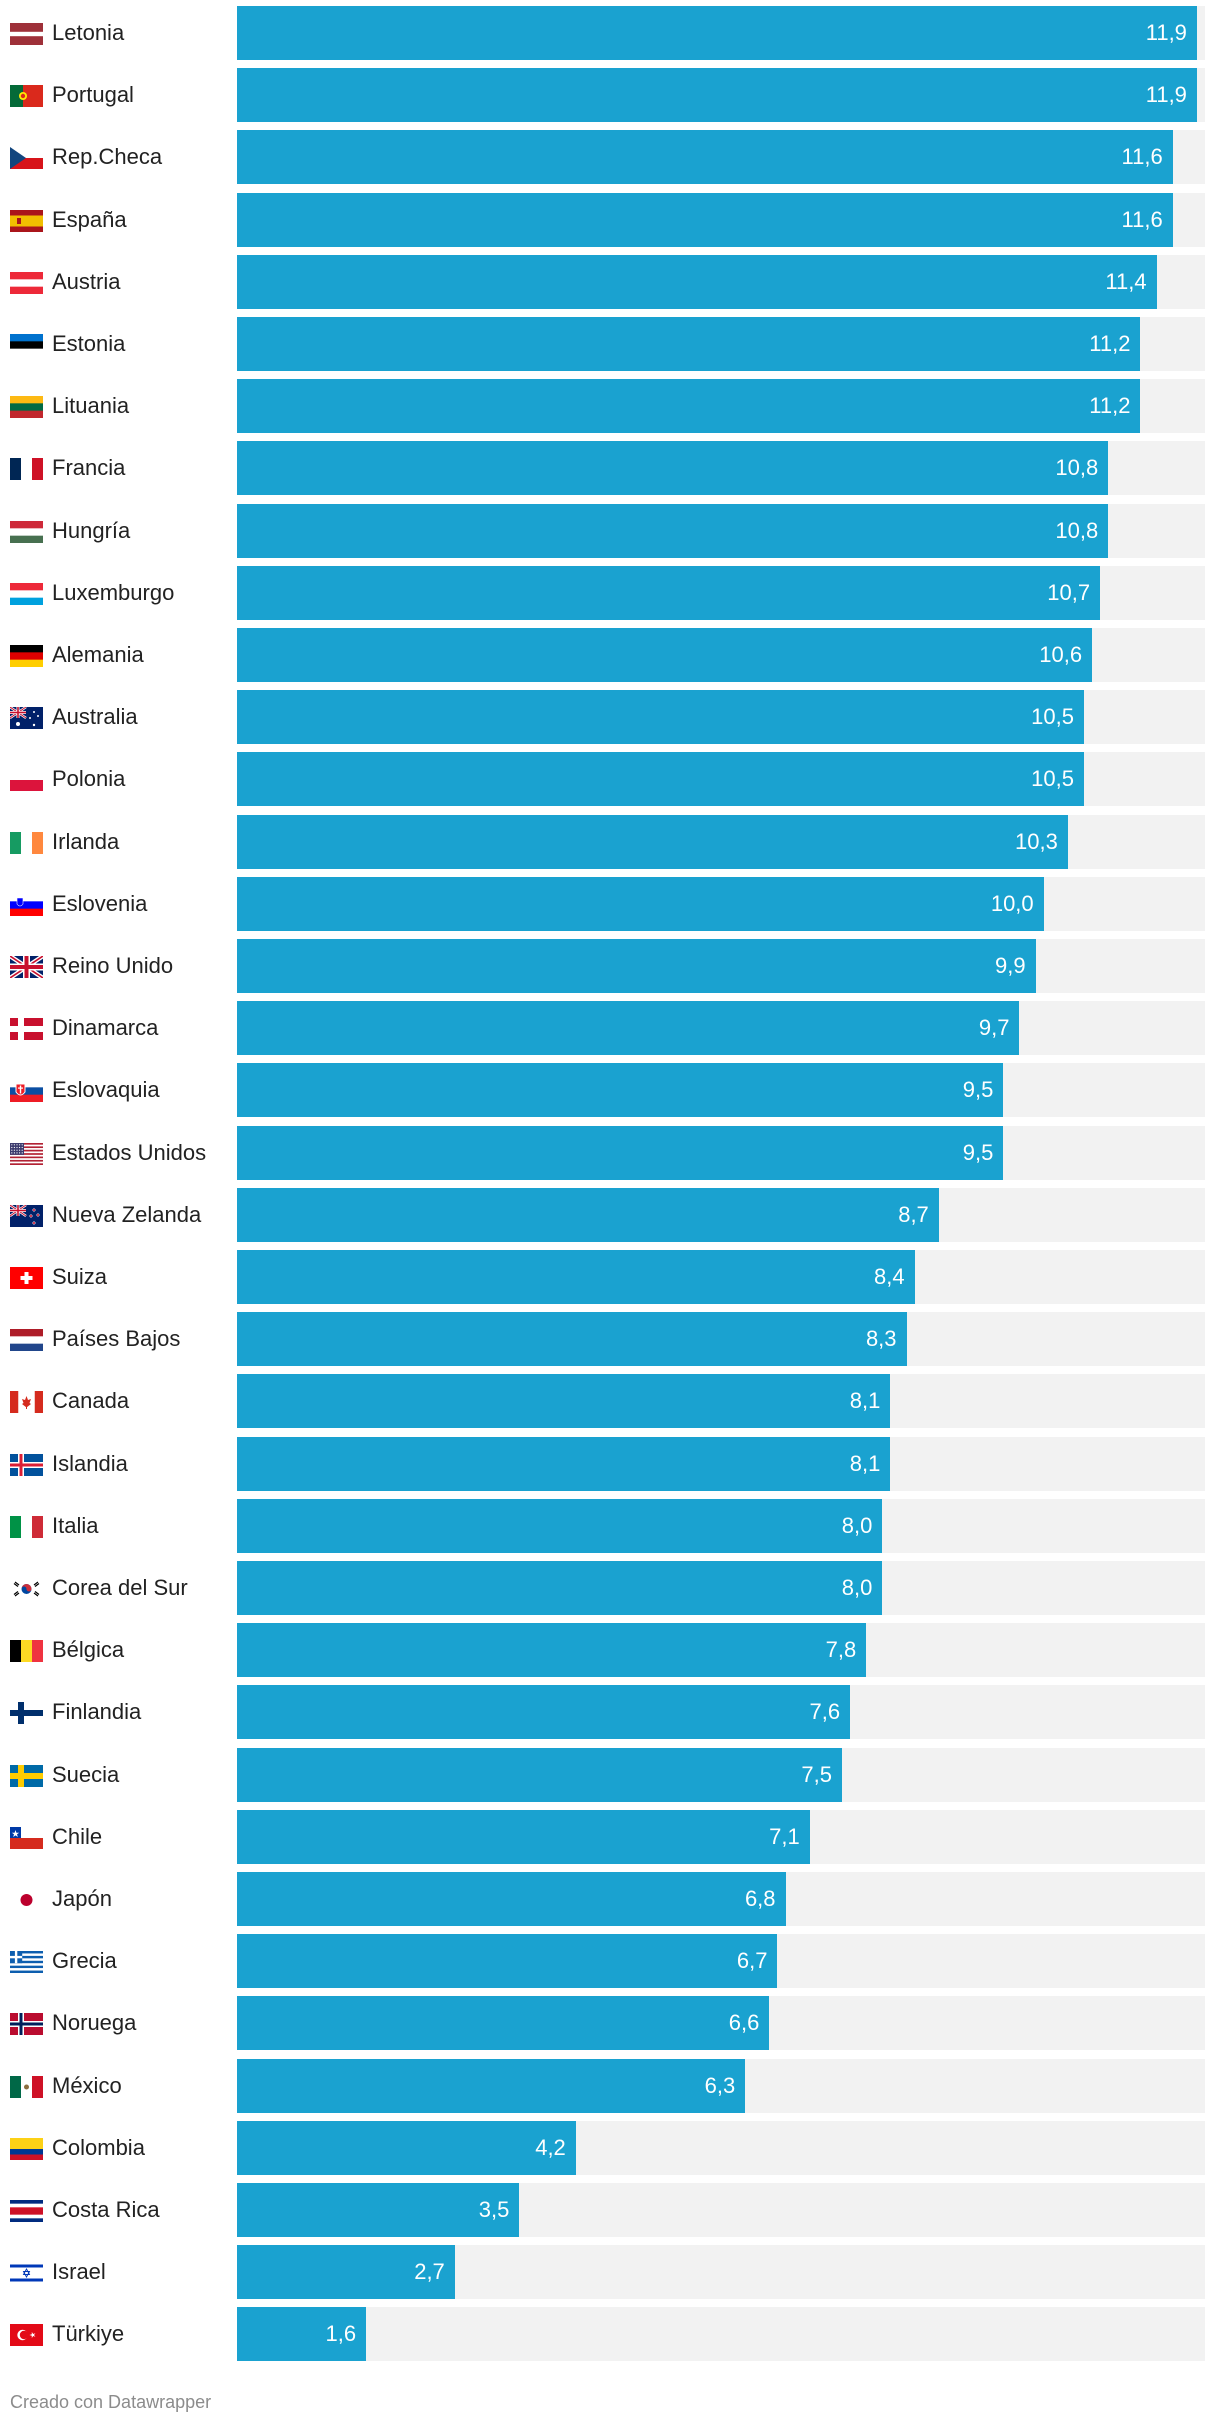  I want to click on flag-cr-icon, so click(26, 2211).